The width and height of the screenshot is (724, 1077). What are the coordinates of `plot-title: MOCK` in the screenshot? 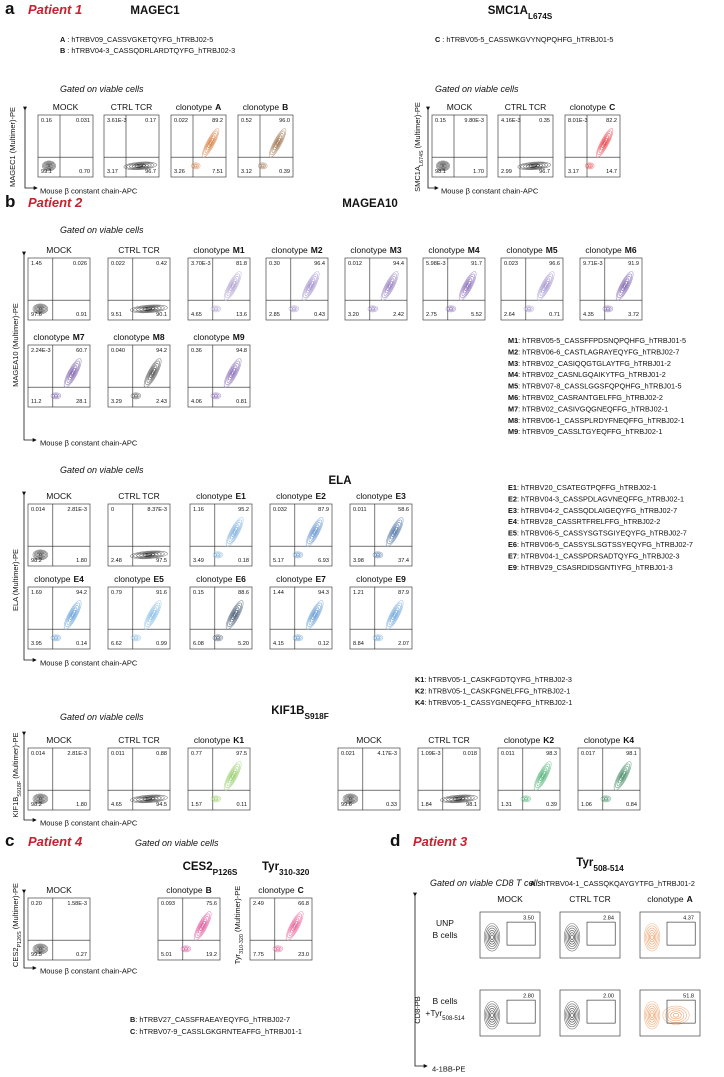 It's located at (59, 250).